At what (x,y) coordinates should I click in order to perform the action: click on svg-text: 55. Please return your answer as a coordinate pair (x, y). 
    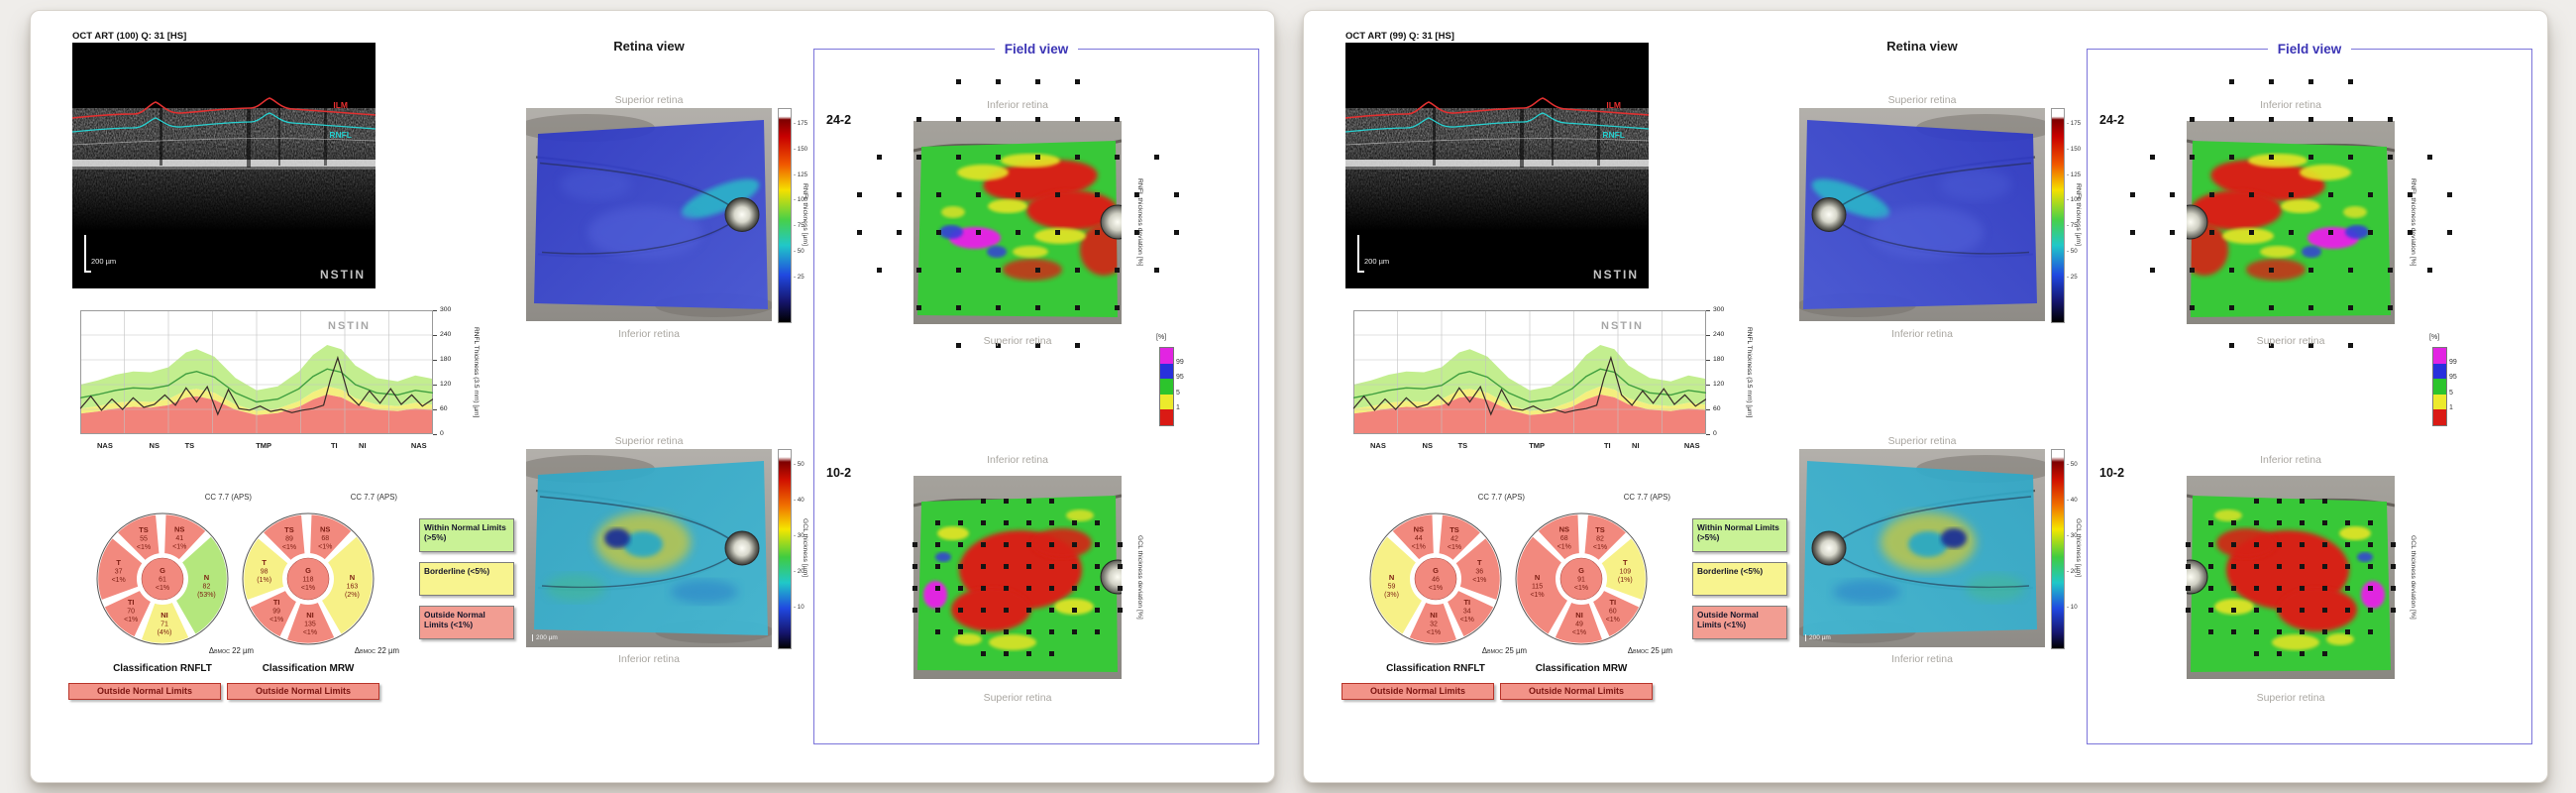
    Looking at the image, I should click on (144, 539).